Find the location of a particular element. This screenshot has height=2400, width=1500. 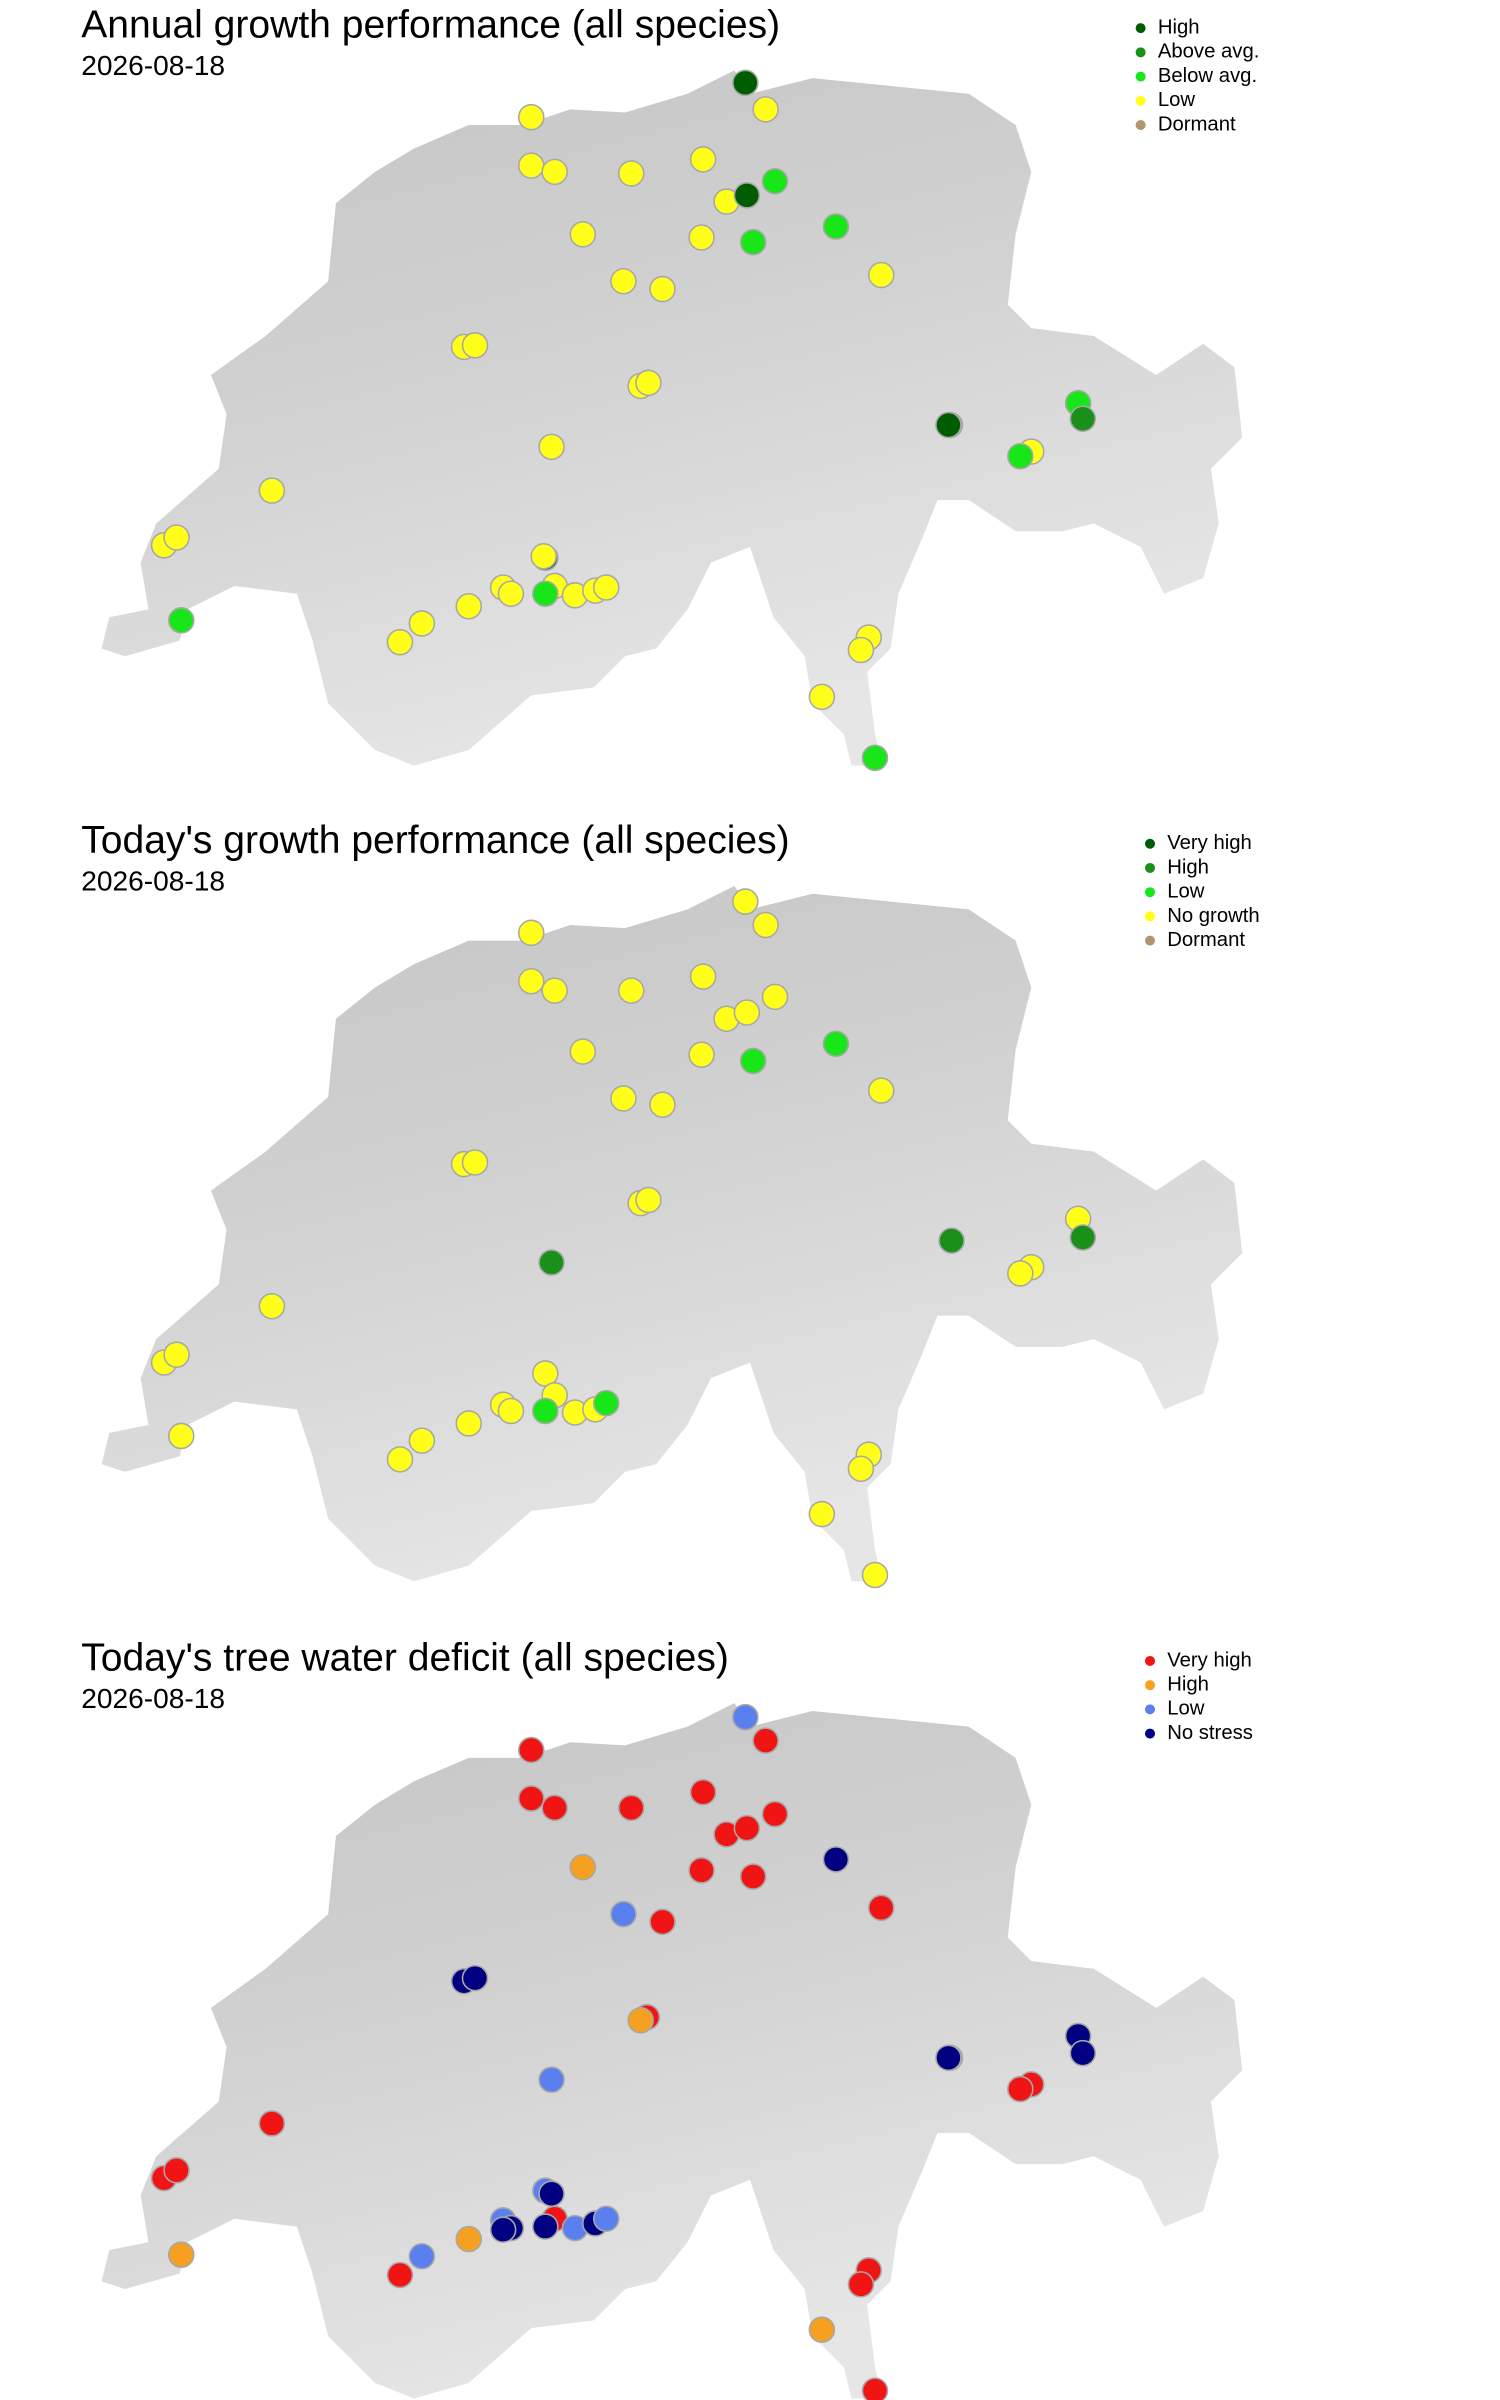

legend-label: No stress is located at coordinates (1210, 1733).